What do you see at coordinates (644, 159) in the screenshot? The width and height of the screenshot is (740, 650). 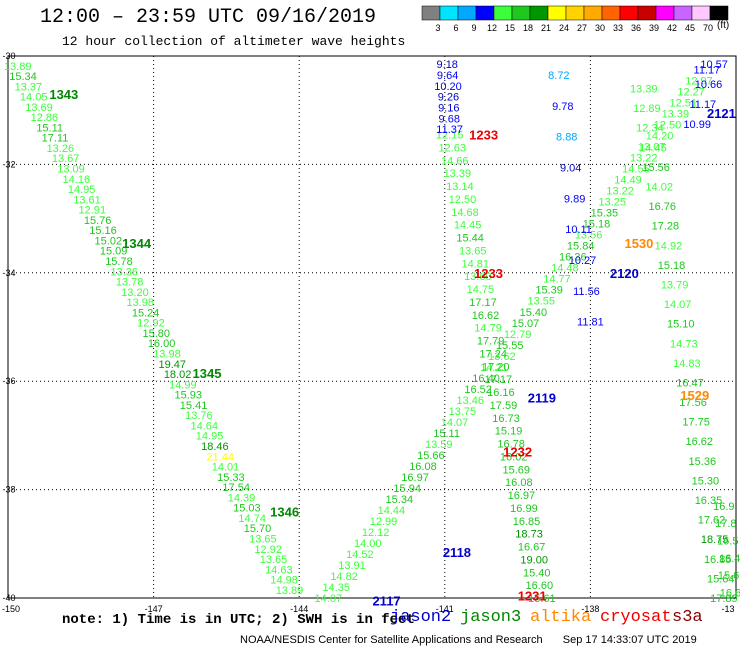 I see `wave-height-value: 13.22` at bounding box center [644, 159].